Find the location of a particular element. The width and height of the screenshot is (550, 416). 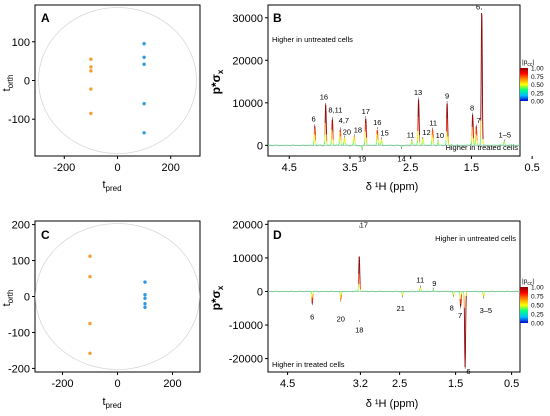

colorbar-b-tick-label: 0.50 is located at coordinates (537, 85).